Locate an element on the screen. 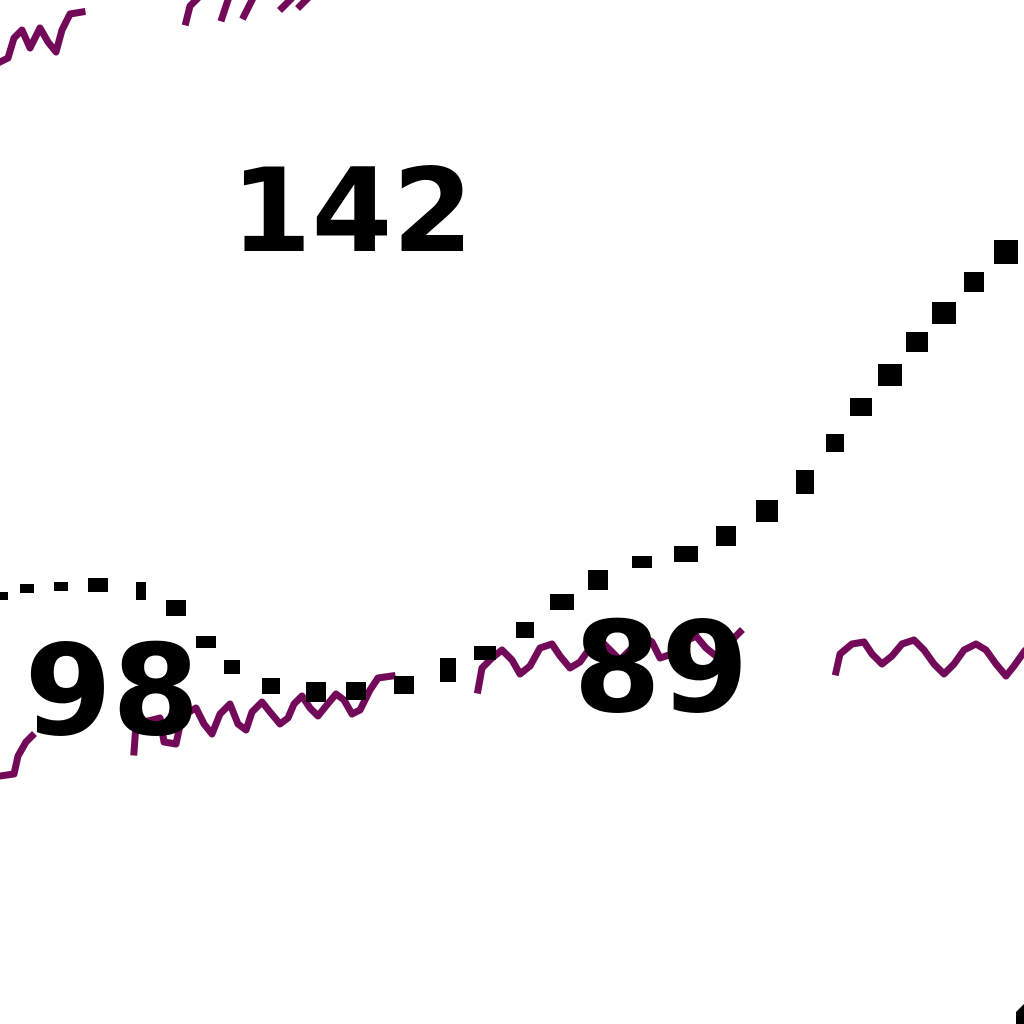 Image resolution: width=1024 pixels, height=1024 pixels. wavy-line-top-center is located at coordinates (246, 13).